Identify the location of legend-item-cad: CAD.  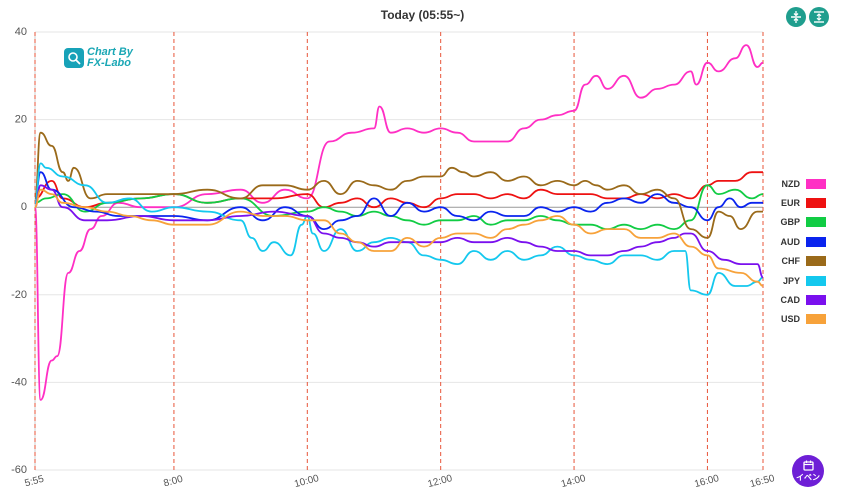
(800, 299).